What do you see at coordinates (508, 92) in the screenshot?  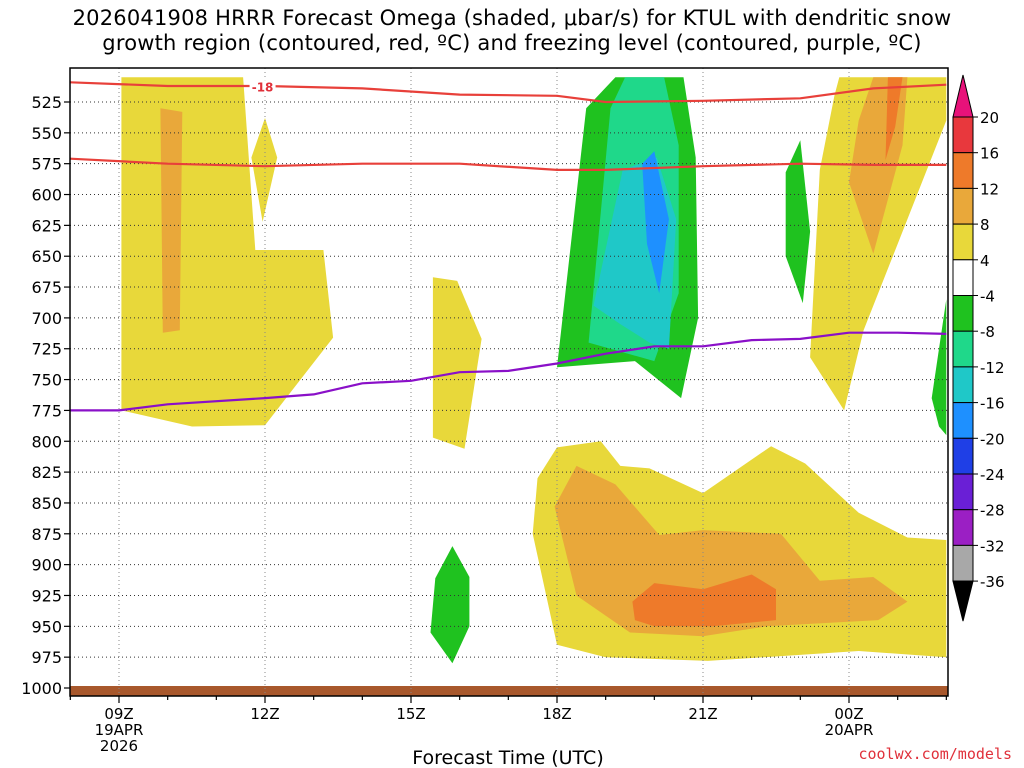 I see `dgz-top-contour` at bounding box center [508, 92].